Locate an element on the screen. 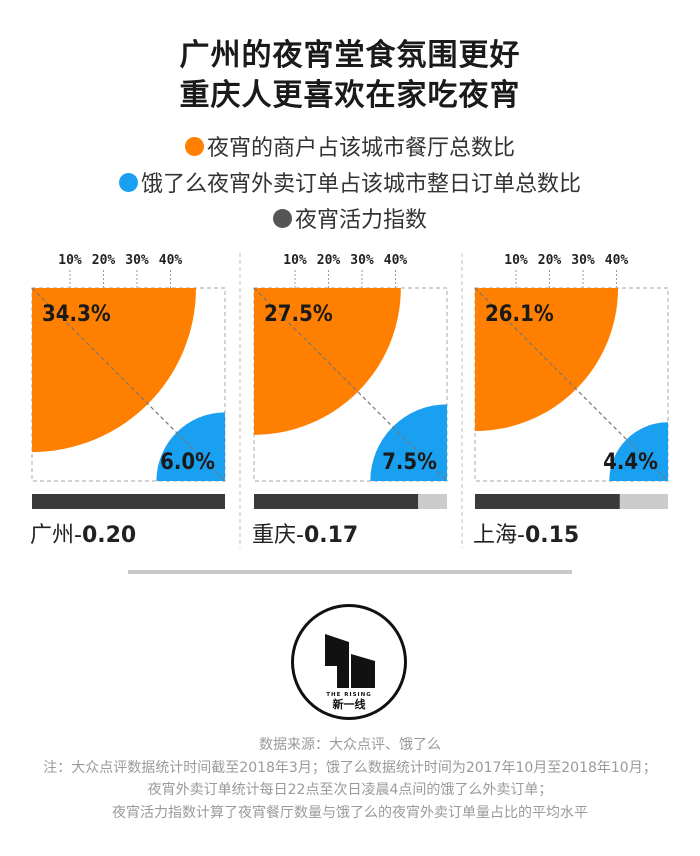 This screenshot has height=856, width=700. the-rising-logo: THE RISING 新一线 is located at coordinates (349, 662).